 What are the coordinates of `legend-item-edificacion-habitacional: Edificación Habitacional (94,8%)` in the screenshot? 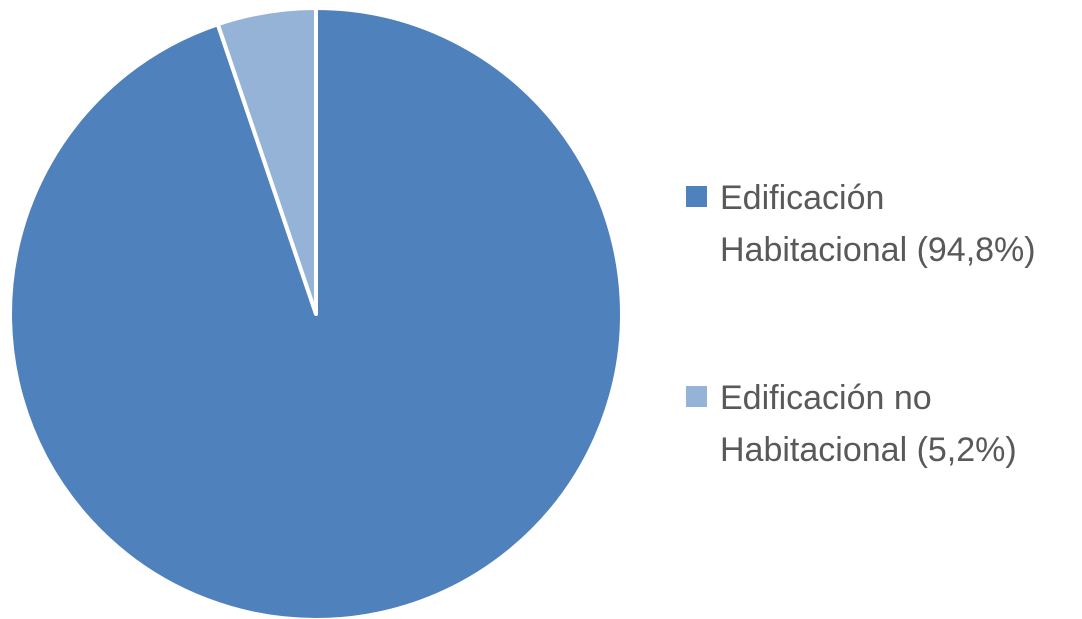 It's located at (881, 224).